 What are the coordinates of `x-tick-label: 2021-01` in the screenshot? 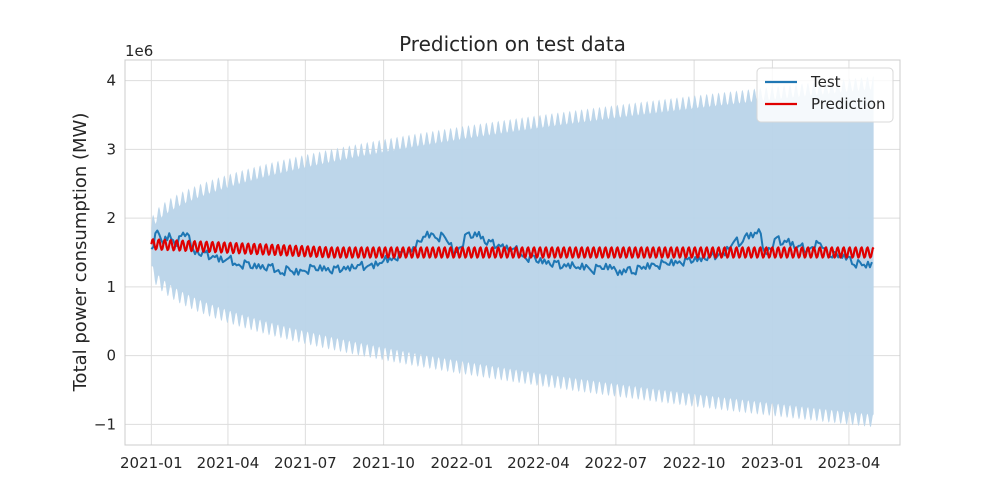 It's located at (151, 463).